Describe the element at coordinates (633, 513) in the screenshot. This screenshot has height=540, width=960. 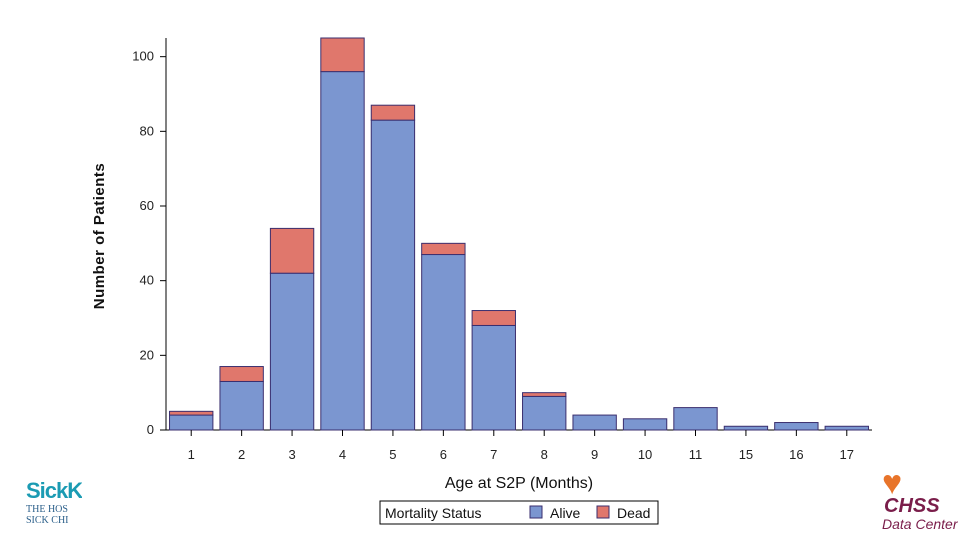
I see `legend-label-dead: Dead` at that location.